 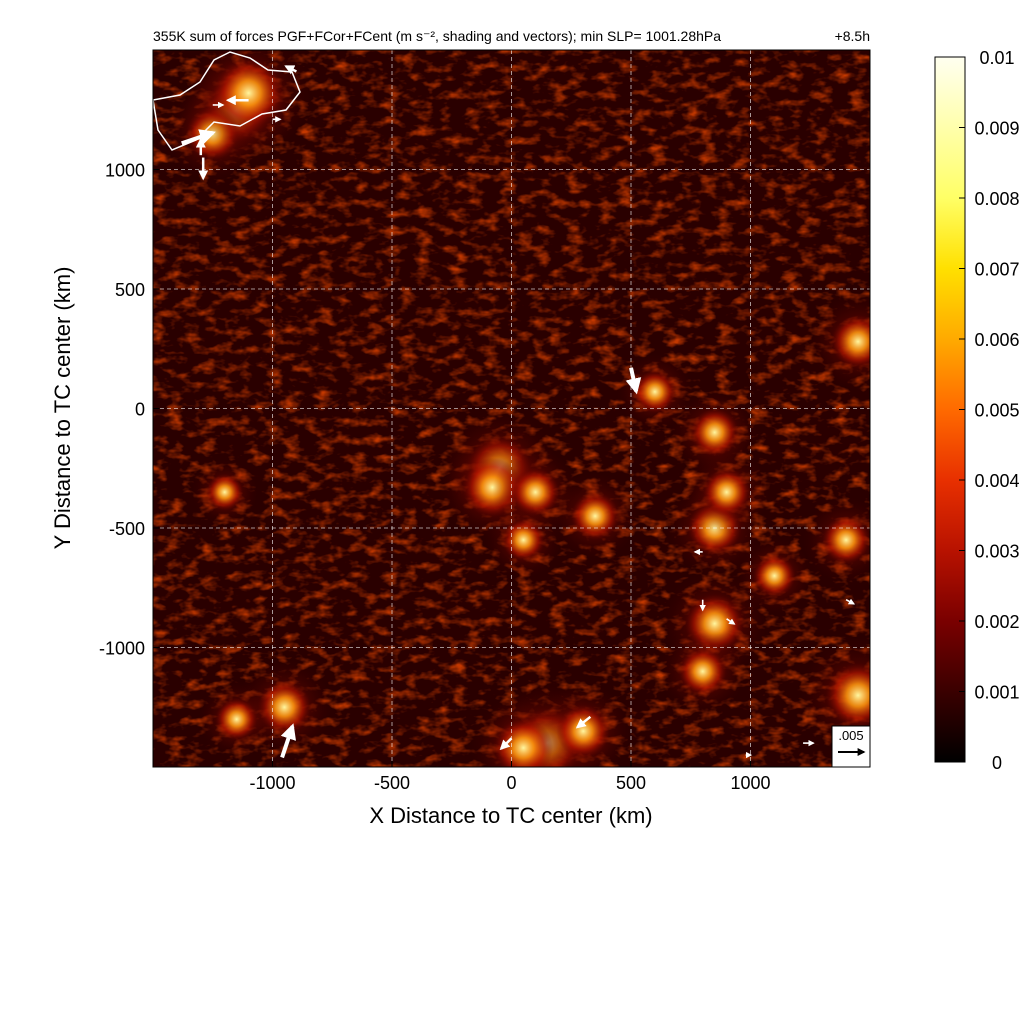 What do you see at coordinates (996, 270) in the screenshot?
I see `colorbar-tick-label: 0.007` at bounding box center [996, 270].